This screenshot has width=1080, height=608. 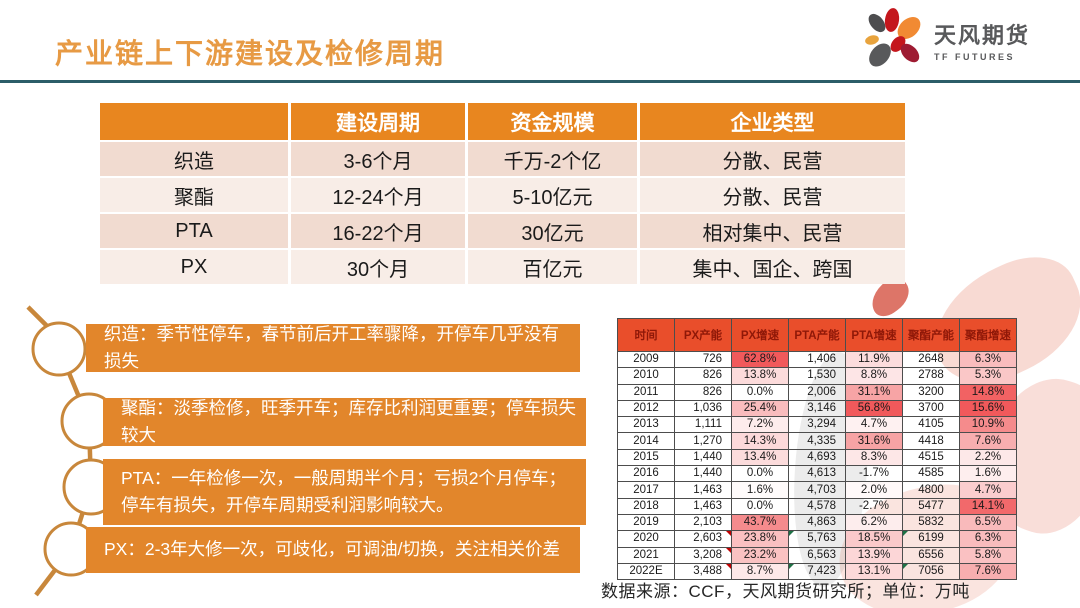 What do you see at coordinates (646, 408) in the screenshot?
I see `capacity-cell: 2012` at bounding box center [646, 408].